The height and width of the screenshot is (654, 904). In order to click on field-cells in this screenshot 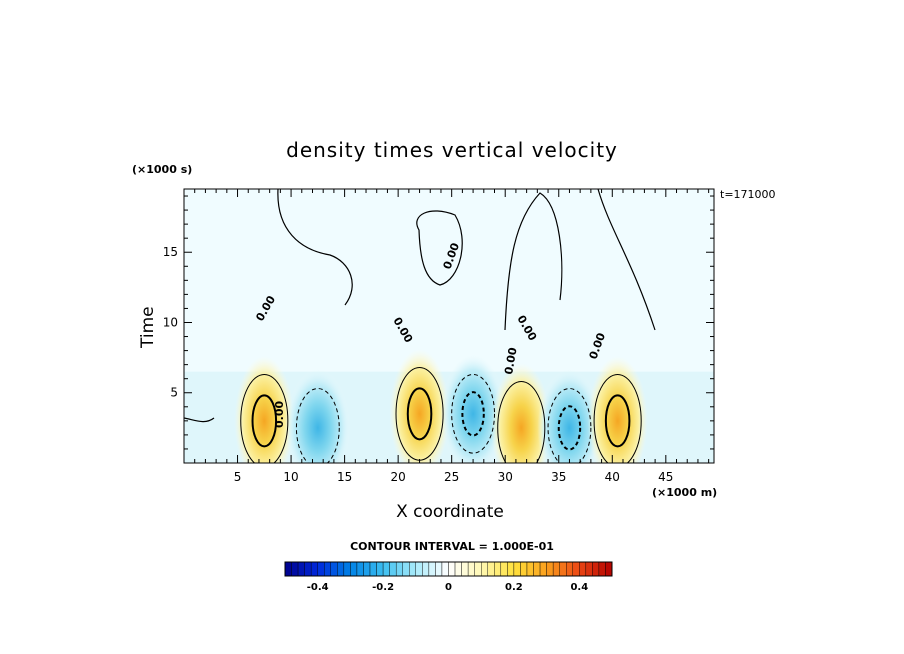, I will do `click(449, 406)`.